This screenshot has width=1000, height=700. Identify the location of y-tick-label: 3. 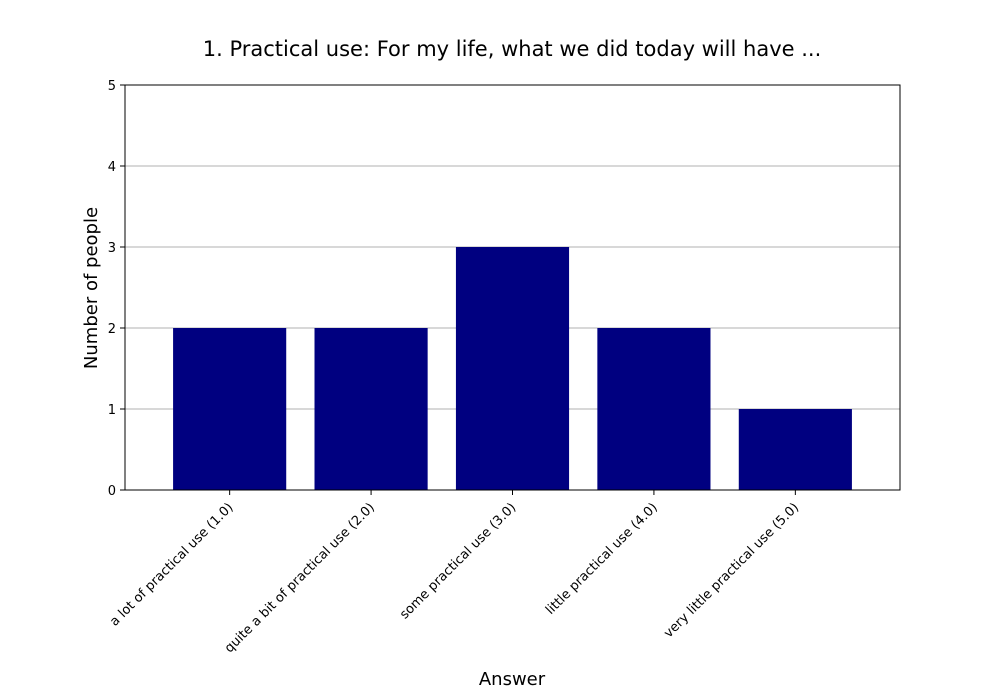
(112, 248).